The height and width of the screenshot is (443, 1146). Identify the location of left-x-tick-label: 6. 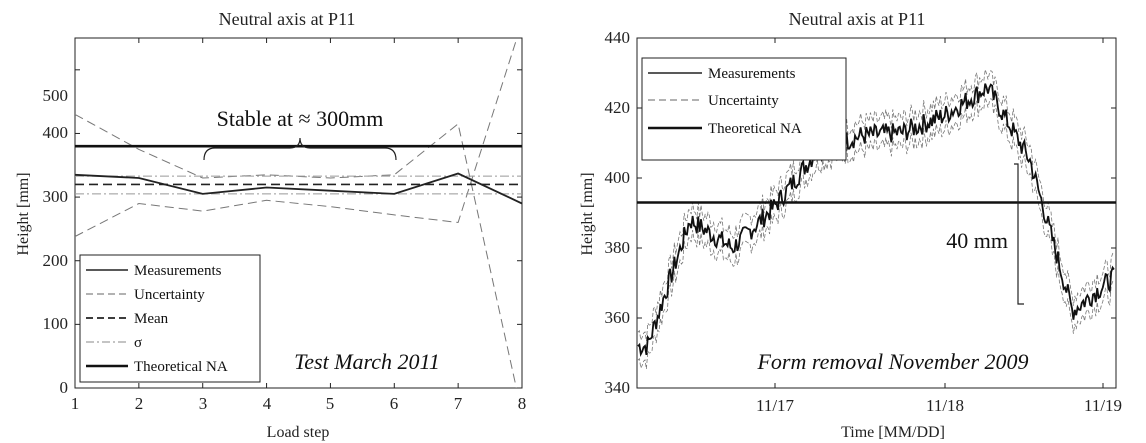
(394, 403).